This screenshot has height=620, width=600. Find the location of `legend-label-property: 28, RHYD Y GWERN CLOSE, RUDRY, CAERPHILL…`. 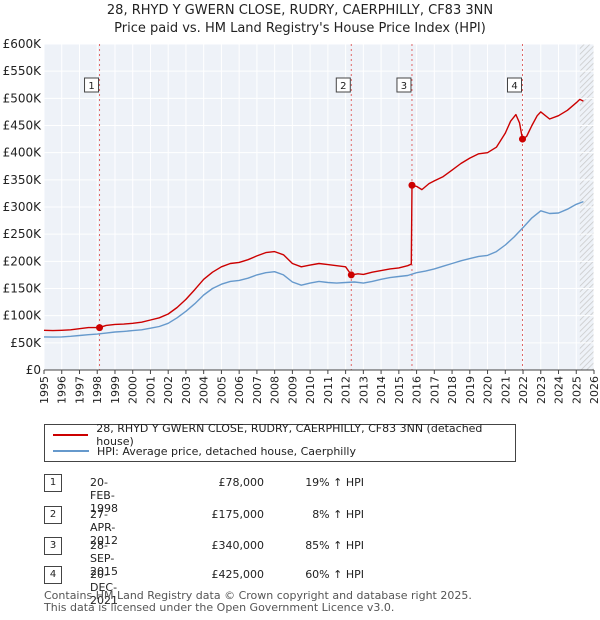

legend-label-property: 28, RHYD Y GWERN CLOSE, RUDRY, CAERPHILL… is located at coordinates (289, 435).